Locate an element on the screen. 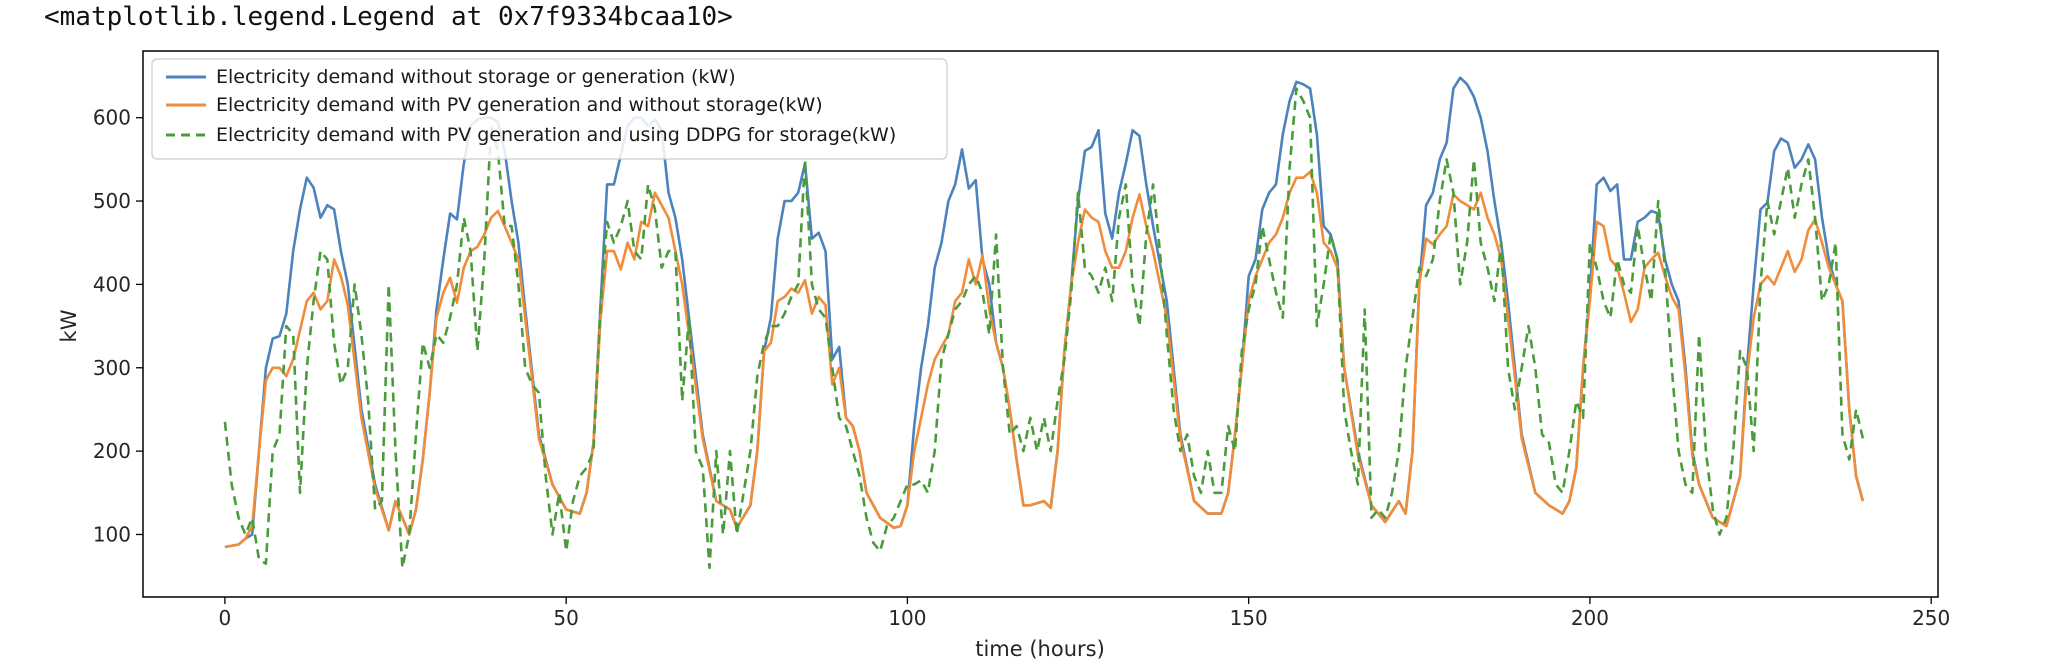 The width and height of the screenshot is (2060, 662). y-tick-label: 100 is located at coordinates (112, 534).